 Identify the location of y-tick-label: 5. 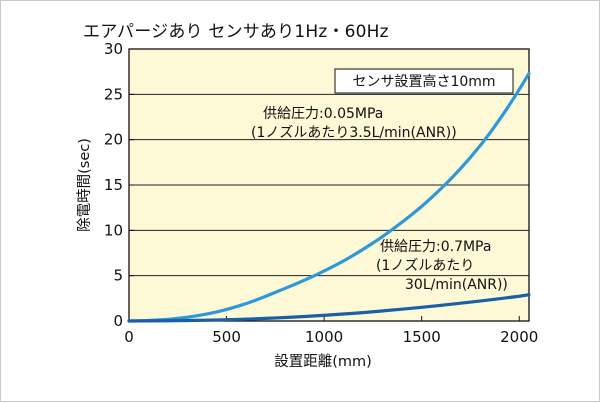
(118, 276).